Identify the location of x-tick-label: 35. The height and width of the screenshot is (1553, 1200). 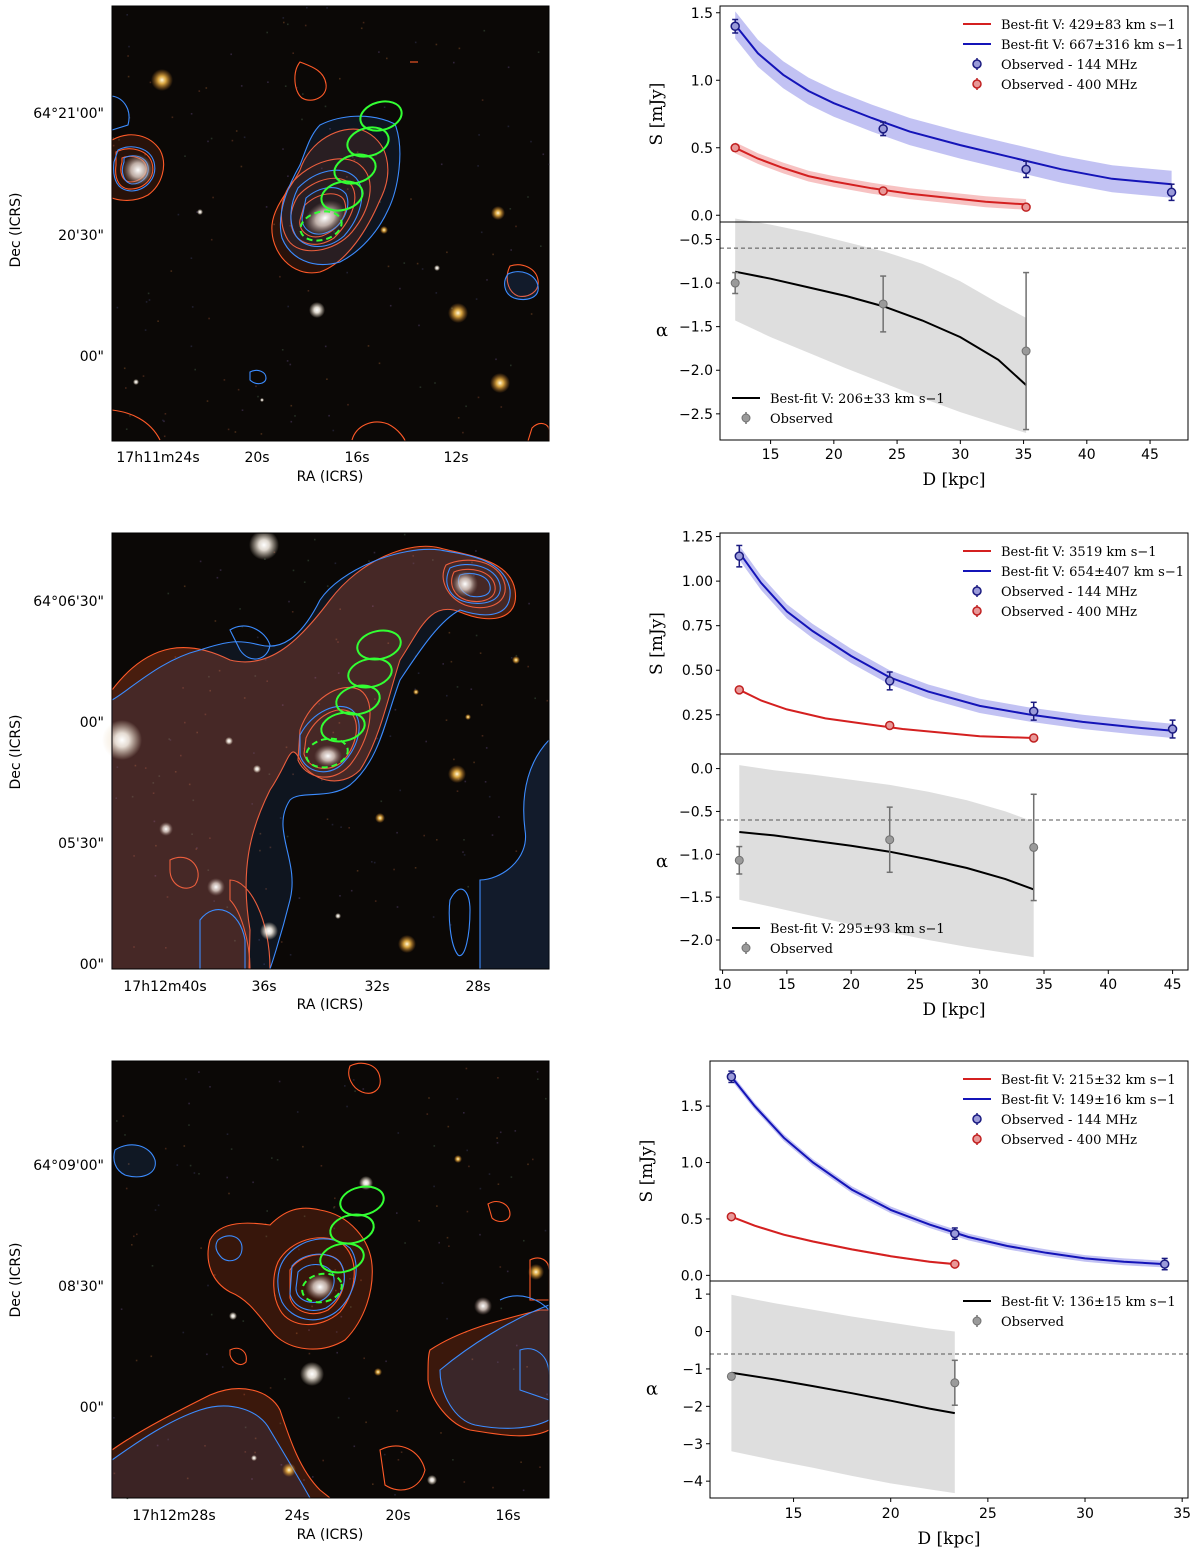
(1024, 455).